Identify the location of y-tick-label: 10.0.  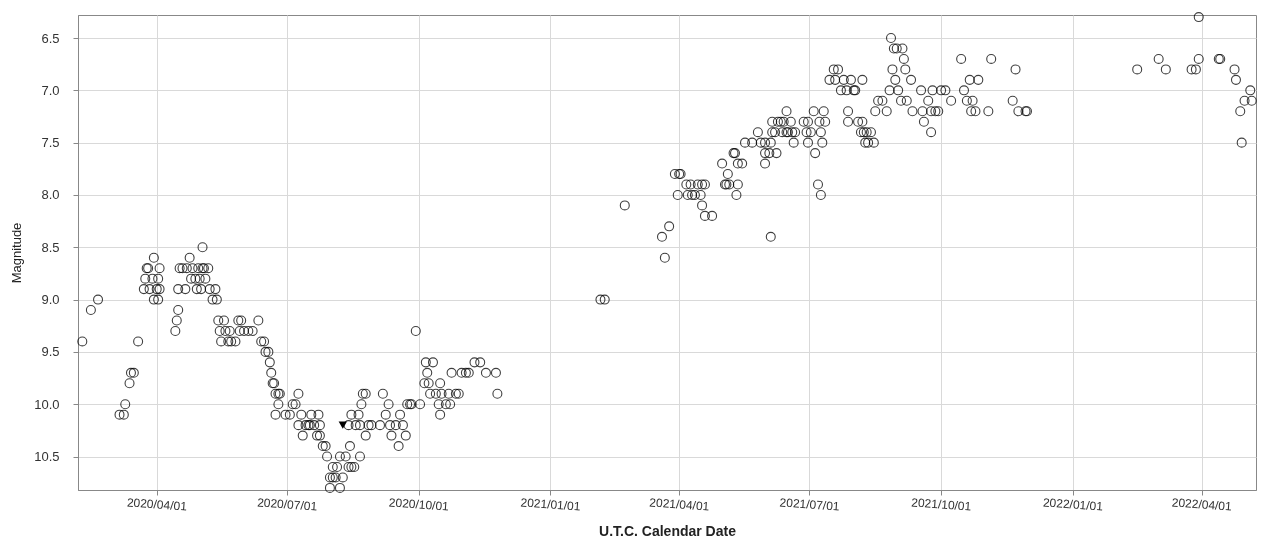
(47, 404).